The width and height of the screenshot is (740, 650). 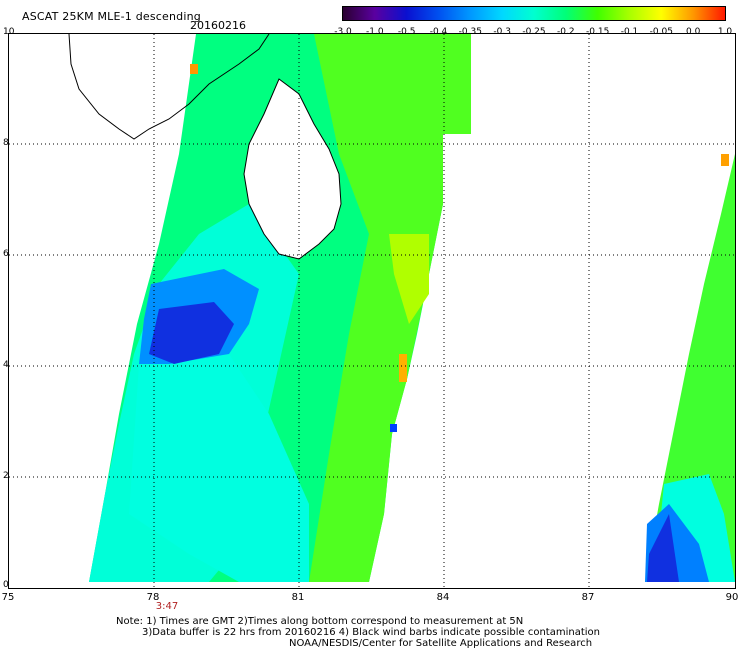 I want to click on colorbar-label: -0.35, so click(x=470, y=32).